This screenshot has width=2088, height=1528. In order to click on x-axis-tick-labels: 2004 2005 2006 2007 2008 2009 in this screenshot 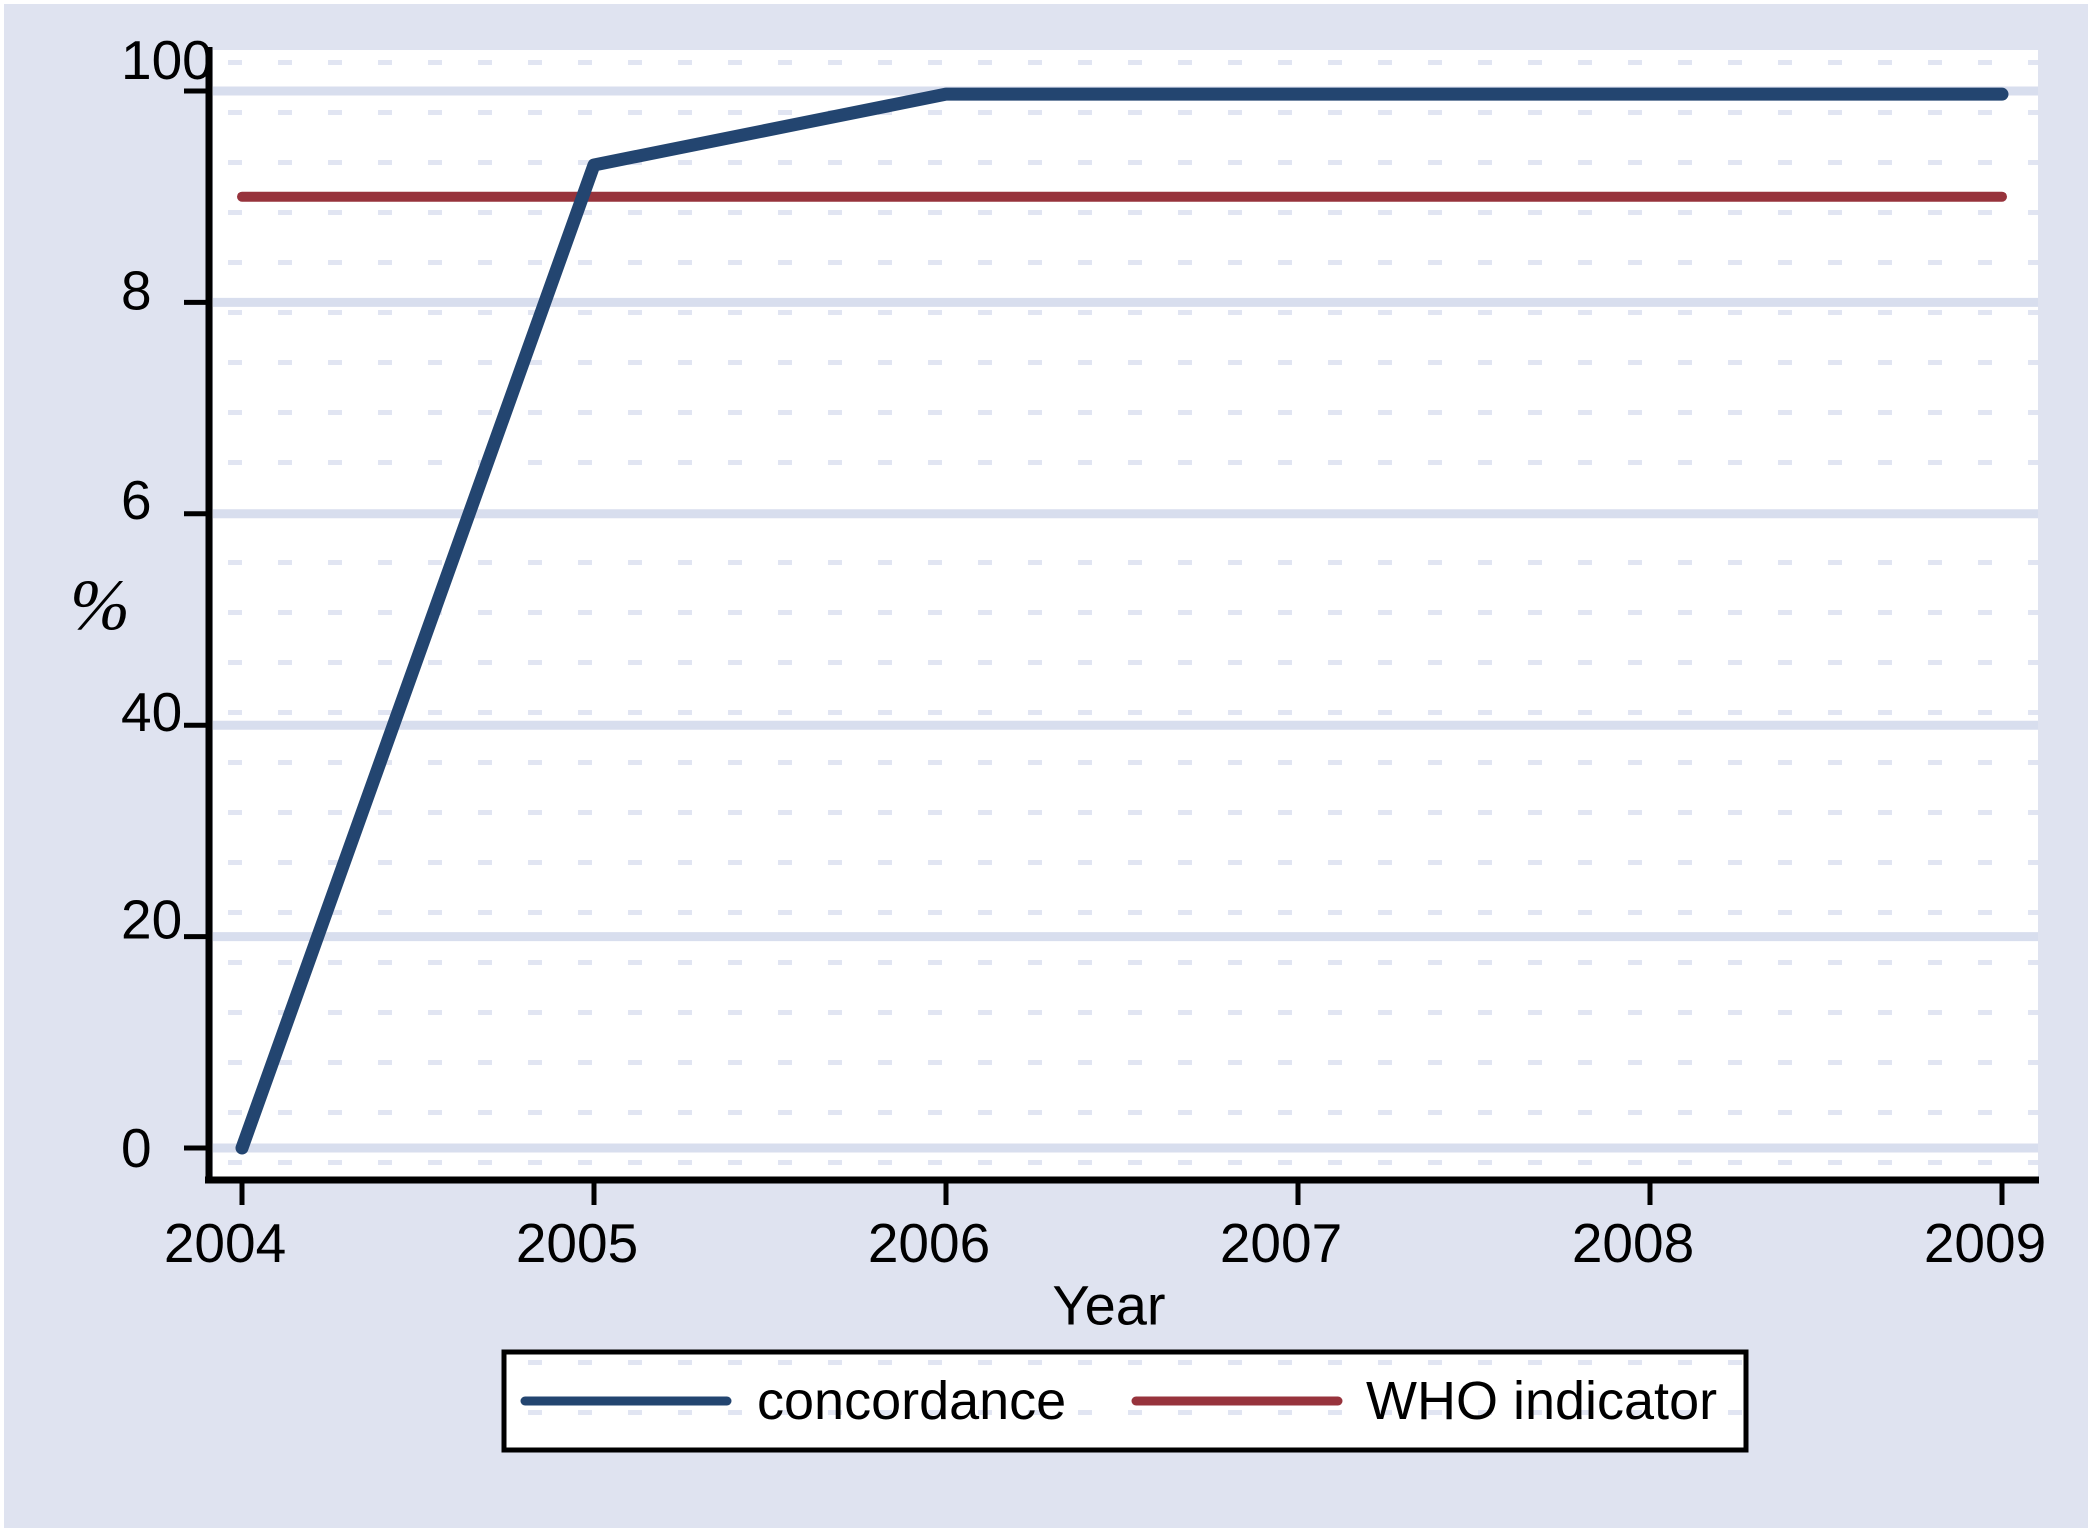, I will do `click(1105, 1243)`.